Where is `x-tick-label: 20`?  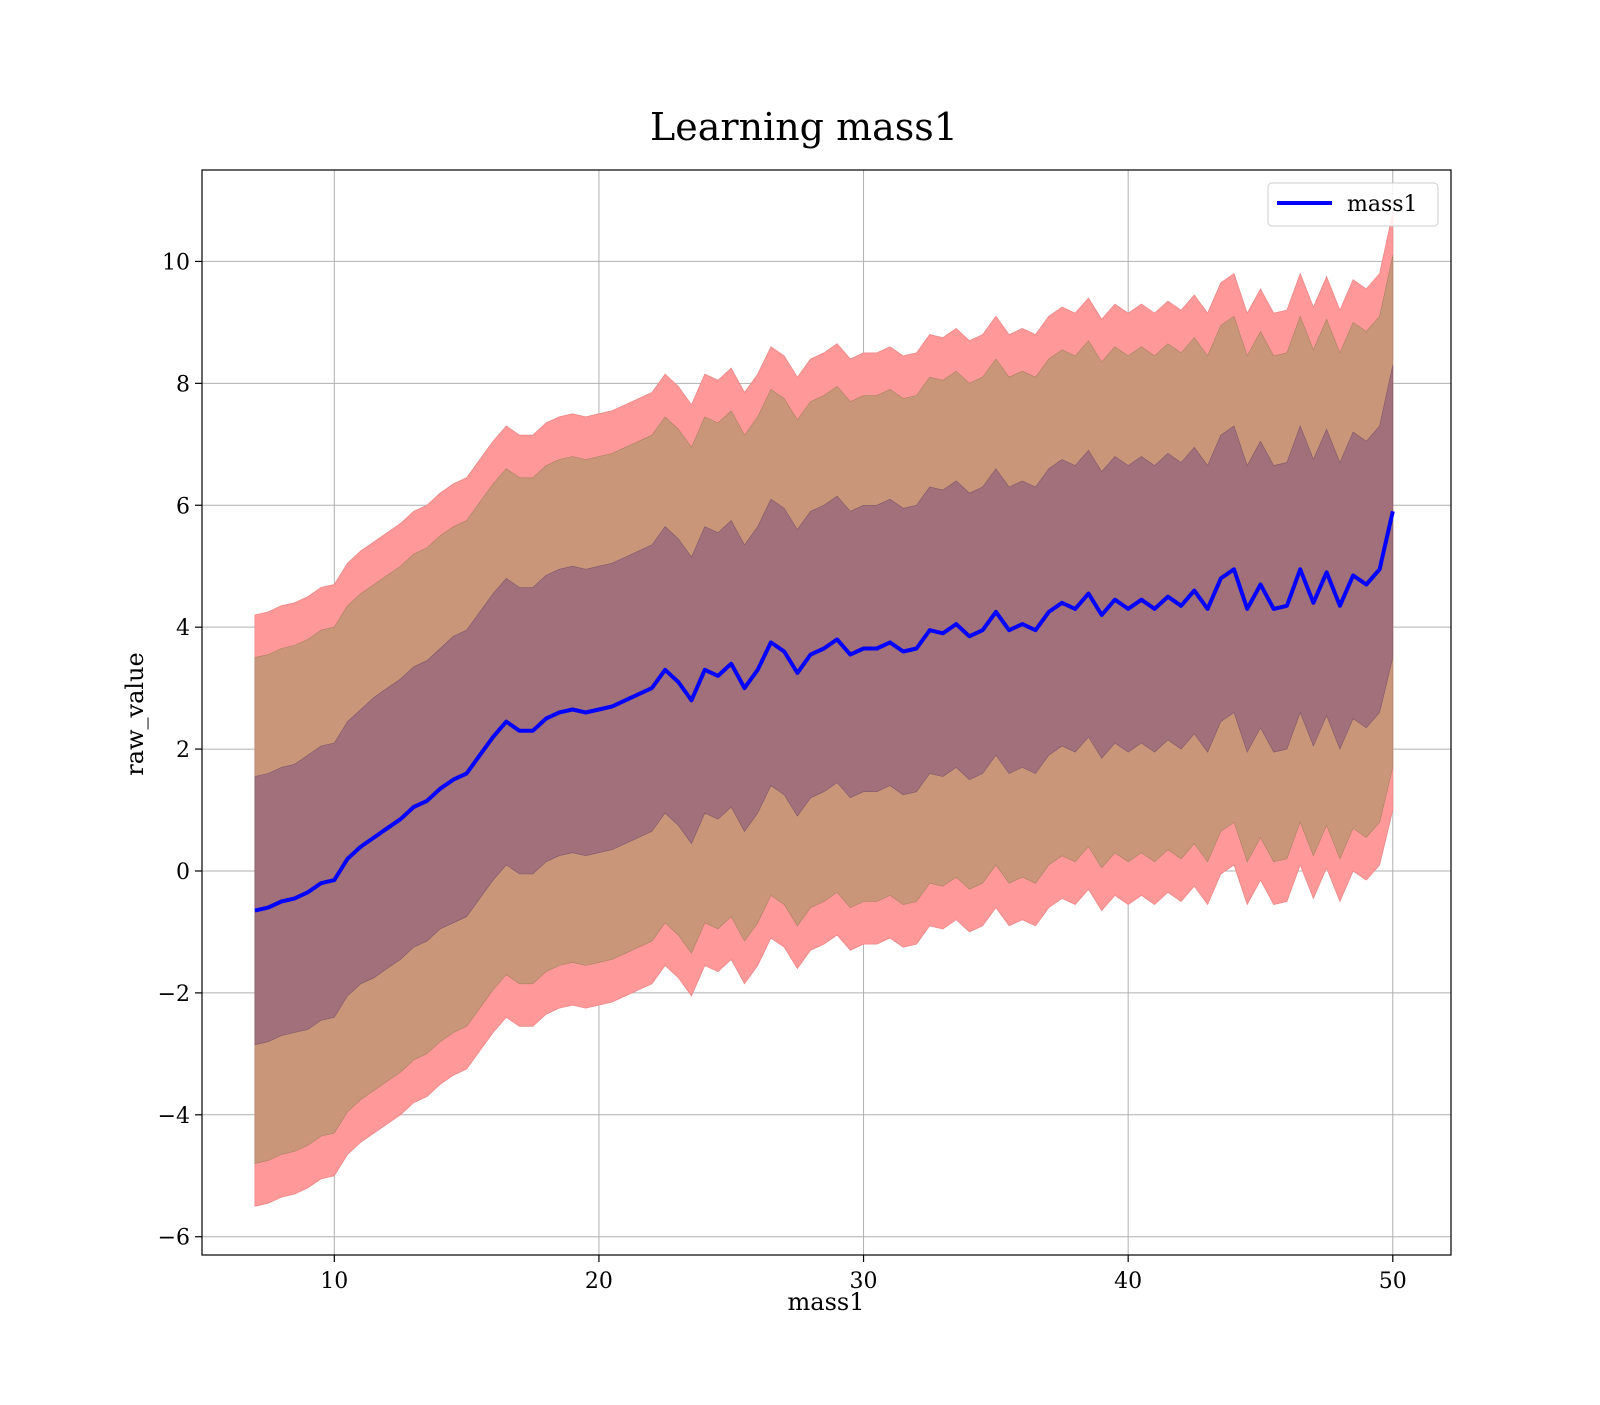
x-tick-label: 20 is located at coordinates (599, 1281).